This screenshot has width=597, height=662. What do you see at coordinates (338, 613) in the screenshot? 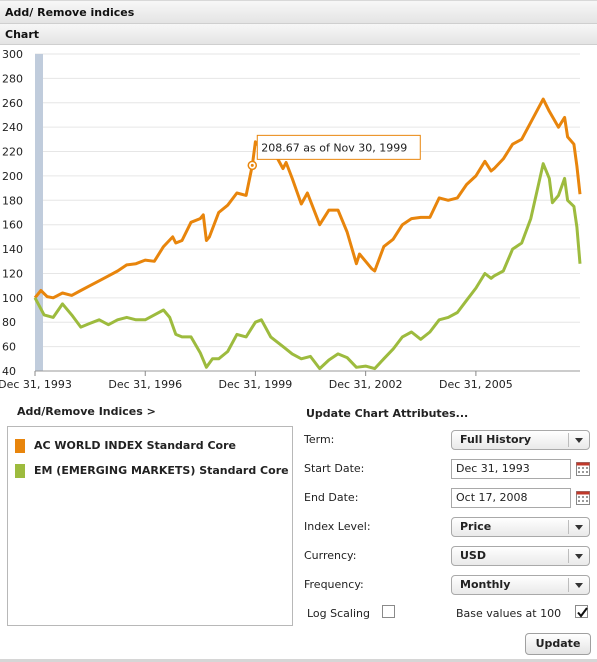
I see `log-scaling-label: Log Scaling` at bounding box center [338, 613].